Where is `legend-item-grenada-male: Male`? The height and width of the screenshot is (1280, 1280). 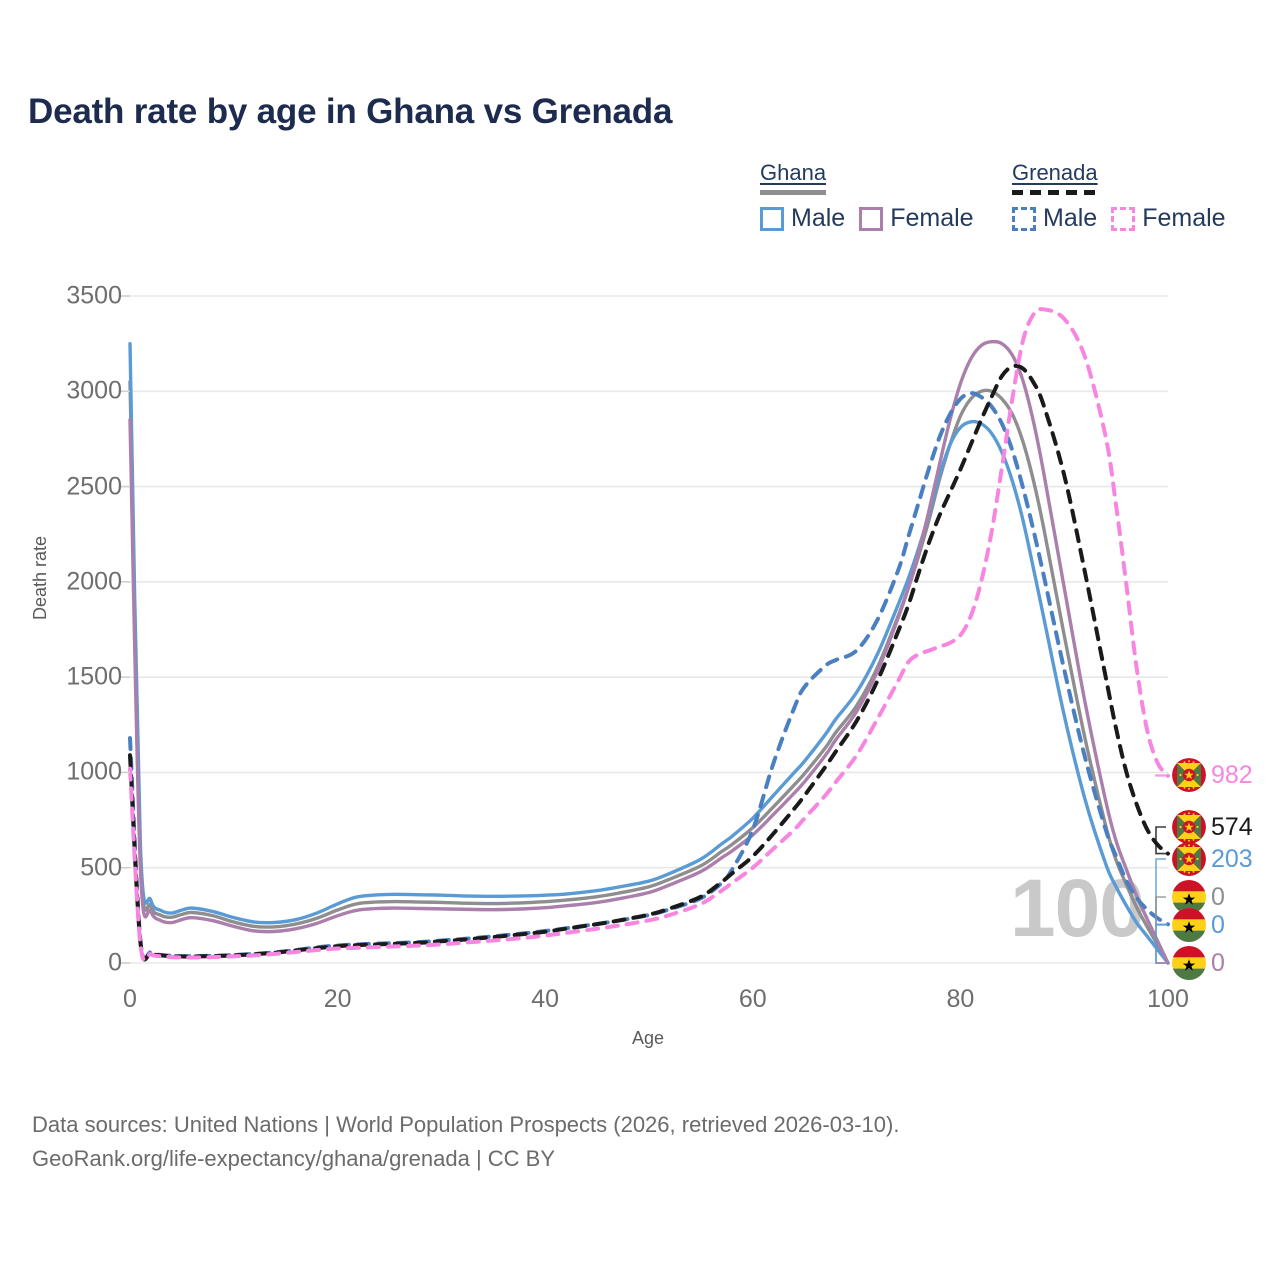 legend-item-grenada-male: Male is located at coordinates (1054, 218).